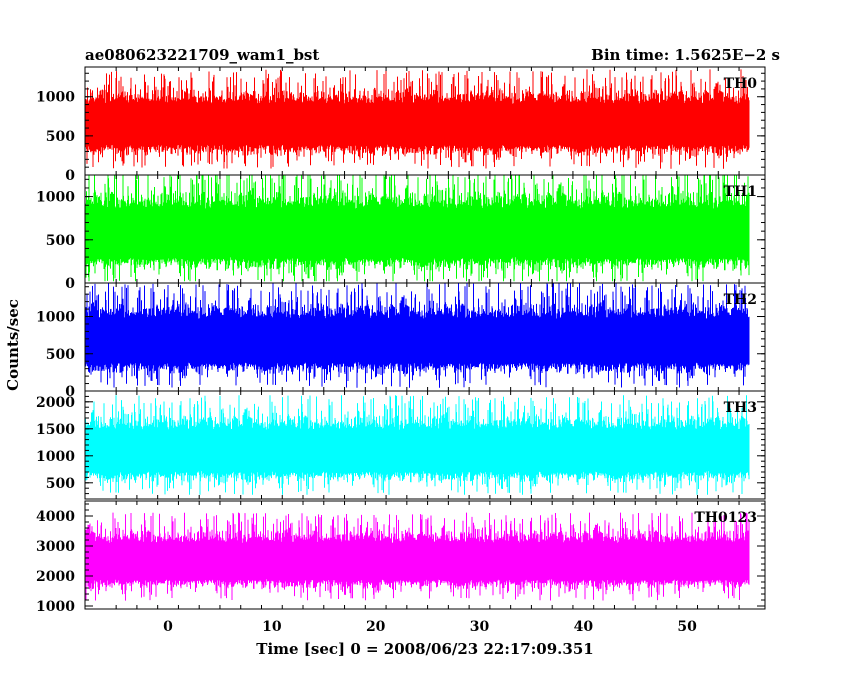  I want to click on series-trace-th0123, so click(417, 556).